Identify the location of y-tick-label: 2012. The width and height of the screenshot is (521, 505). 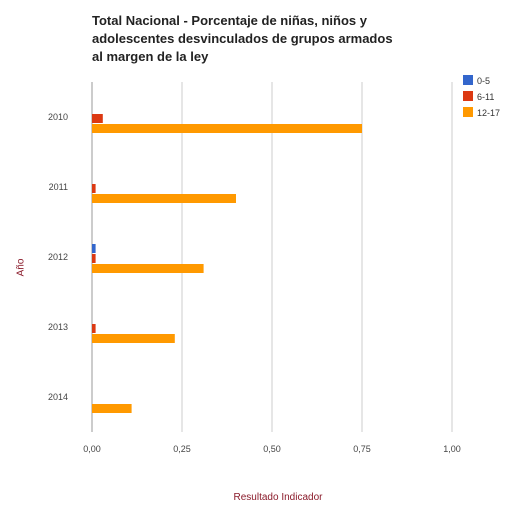
(58, 257).